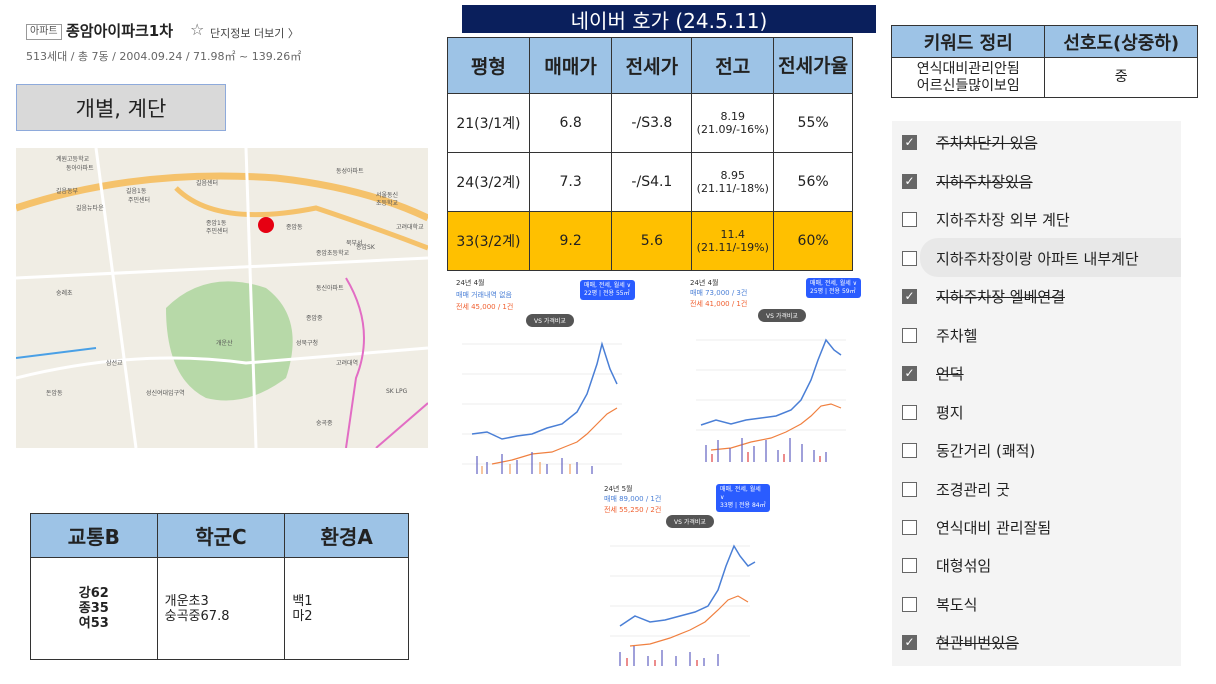  I want to click on col-header-jeonse: 전세가, so click(652, 65).